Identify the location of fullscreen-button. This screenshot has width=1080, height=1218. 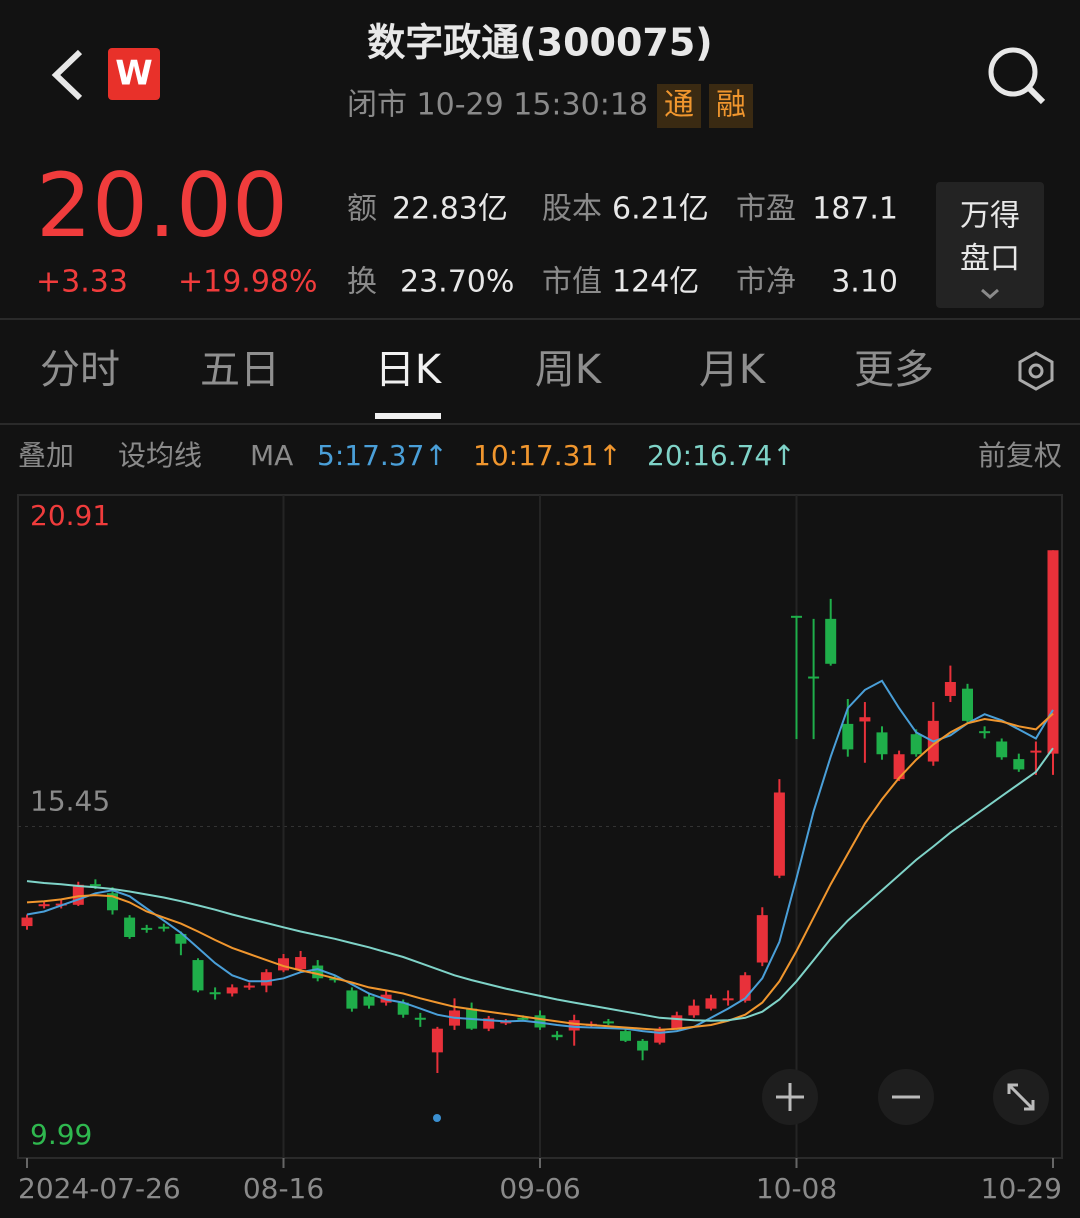
(1021, 1097).